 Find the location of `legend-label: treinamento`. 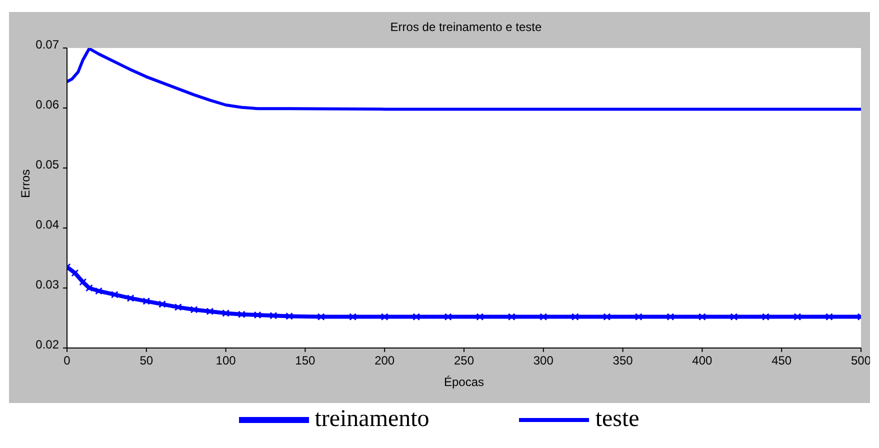

legend-label: treinamento is located at coordinates (372, 419).